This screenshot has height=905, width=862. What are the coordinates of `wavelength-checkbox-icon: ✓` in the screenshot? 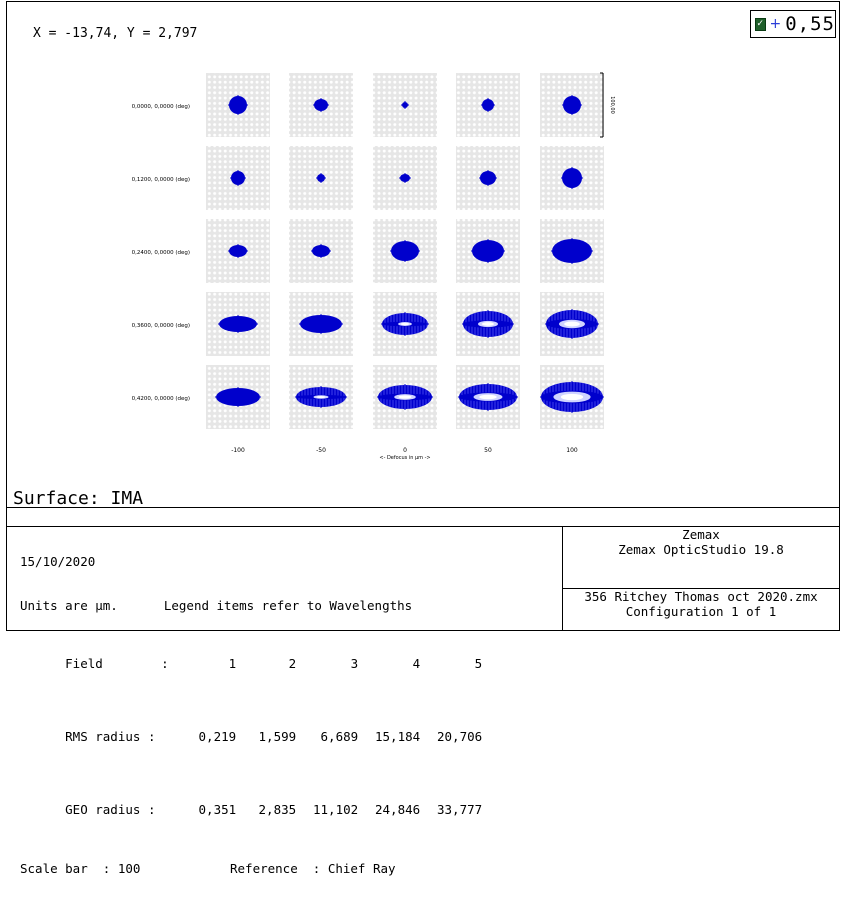 It's located at (760, 24).